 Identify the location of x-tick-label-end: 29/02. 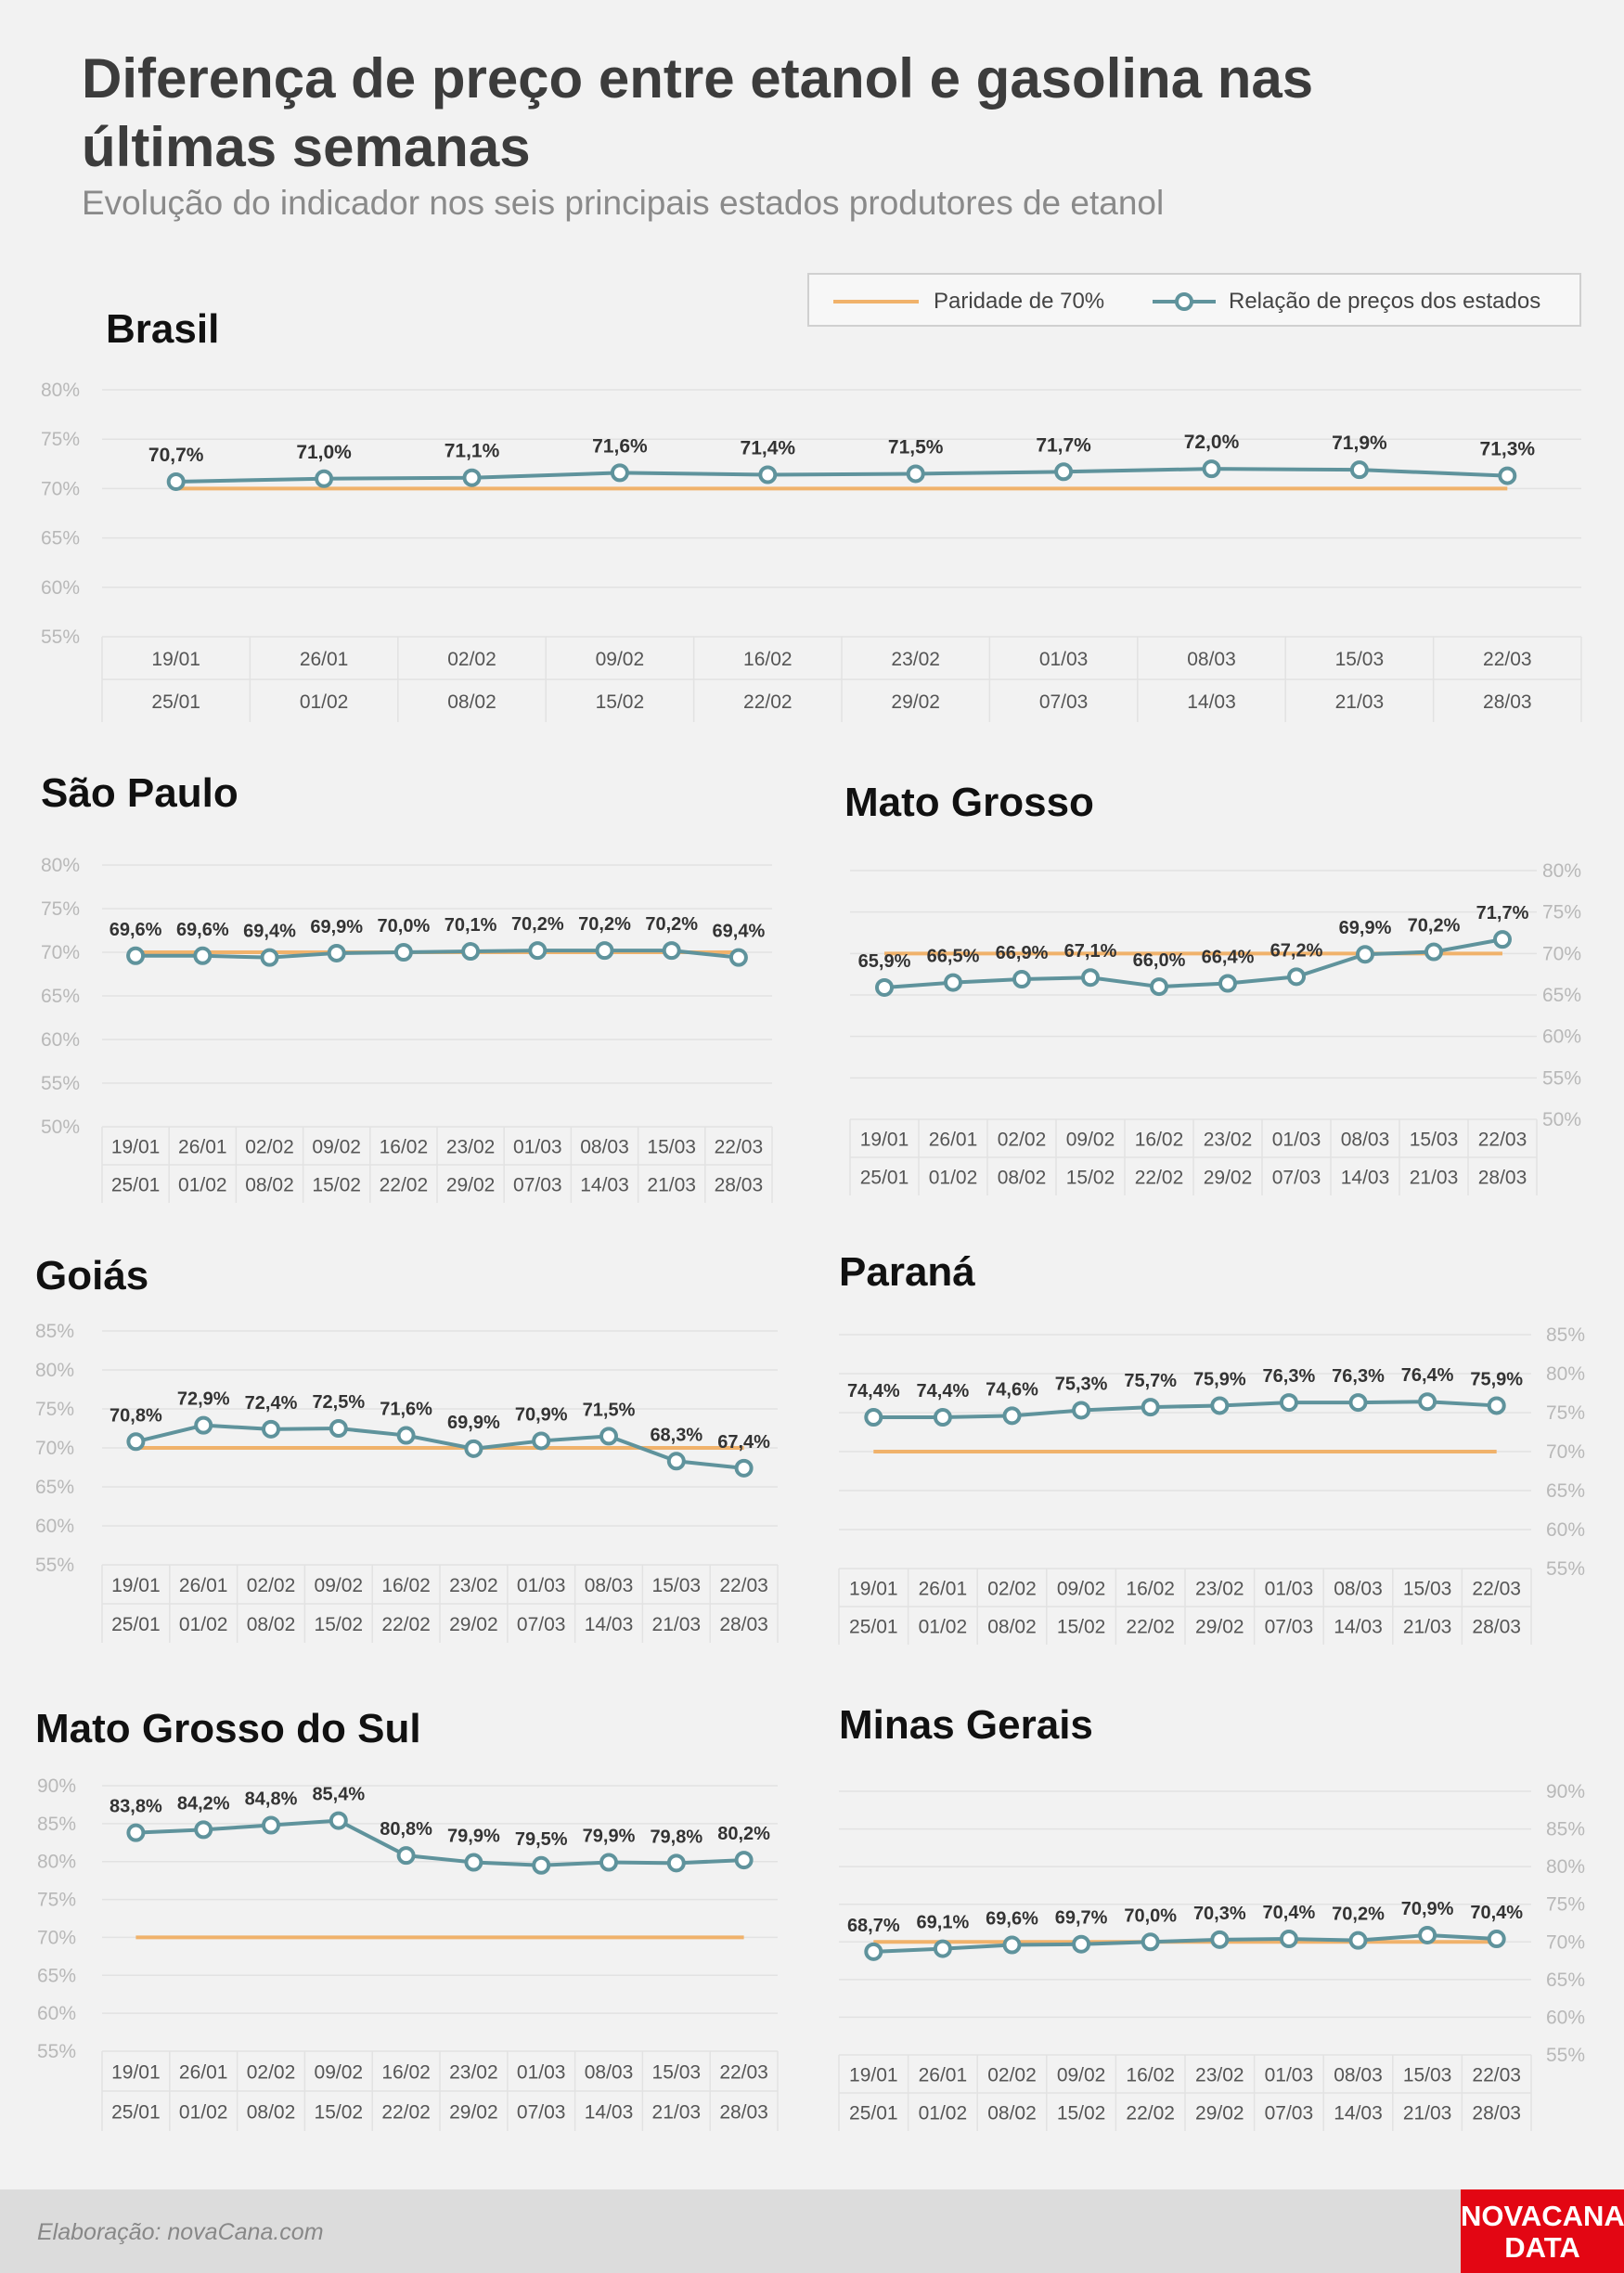
(1229, 1178).